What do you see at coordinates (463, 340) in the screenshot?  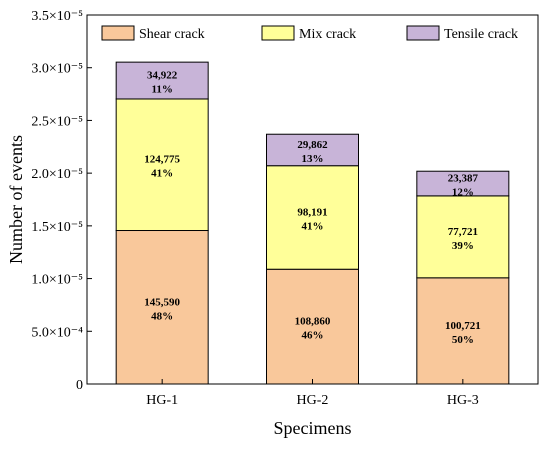 I see `bar-percent-label: 50%` at bounding box center [463, 340].